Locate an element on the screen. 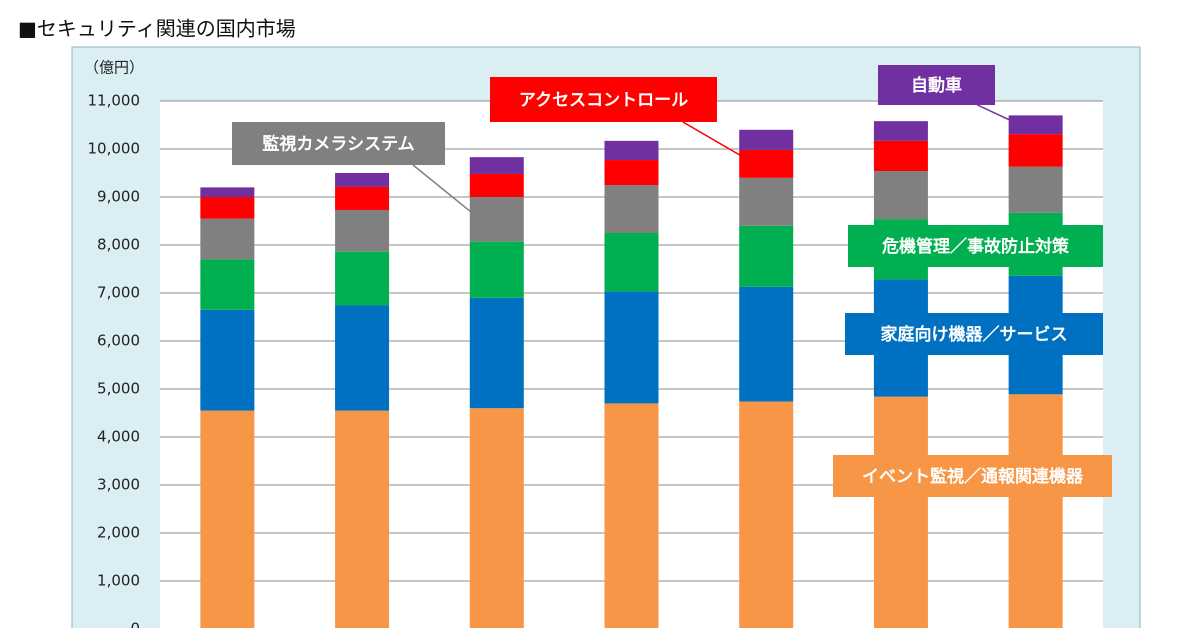 This screenshot has height=628, width=1200. series-label: 家庭向け機器／サービス is located at coordinates (974, 334).